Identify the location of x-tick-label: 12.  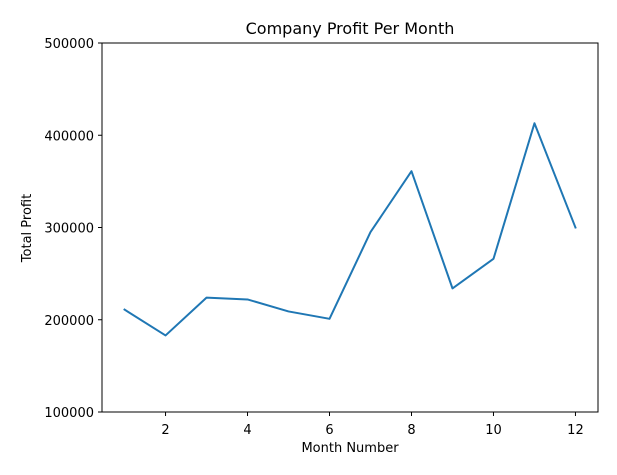
(575, 430).